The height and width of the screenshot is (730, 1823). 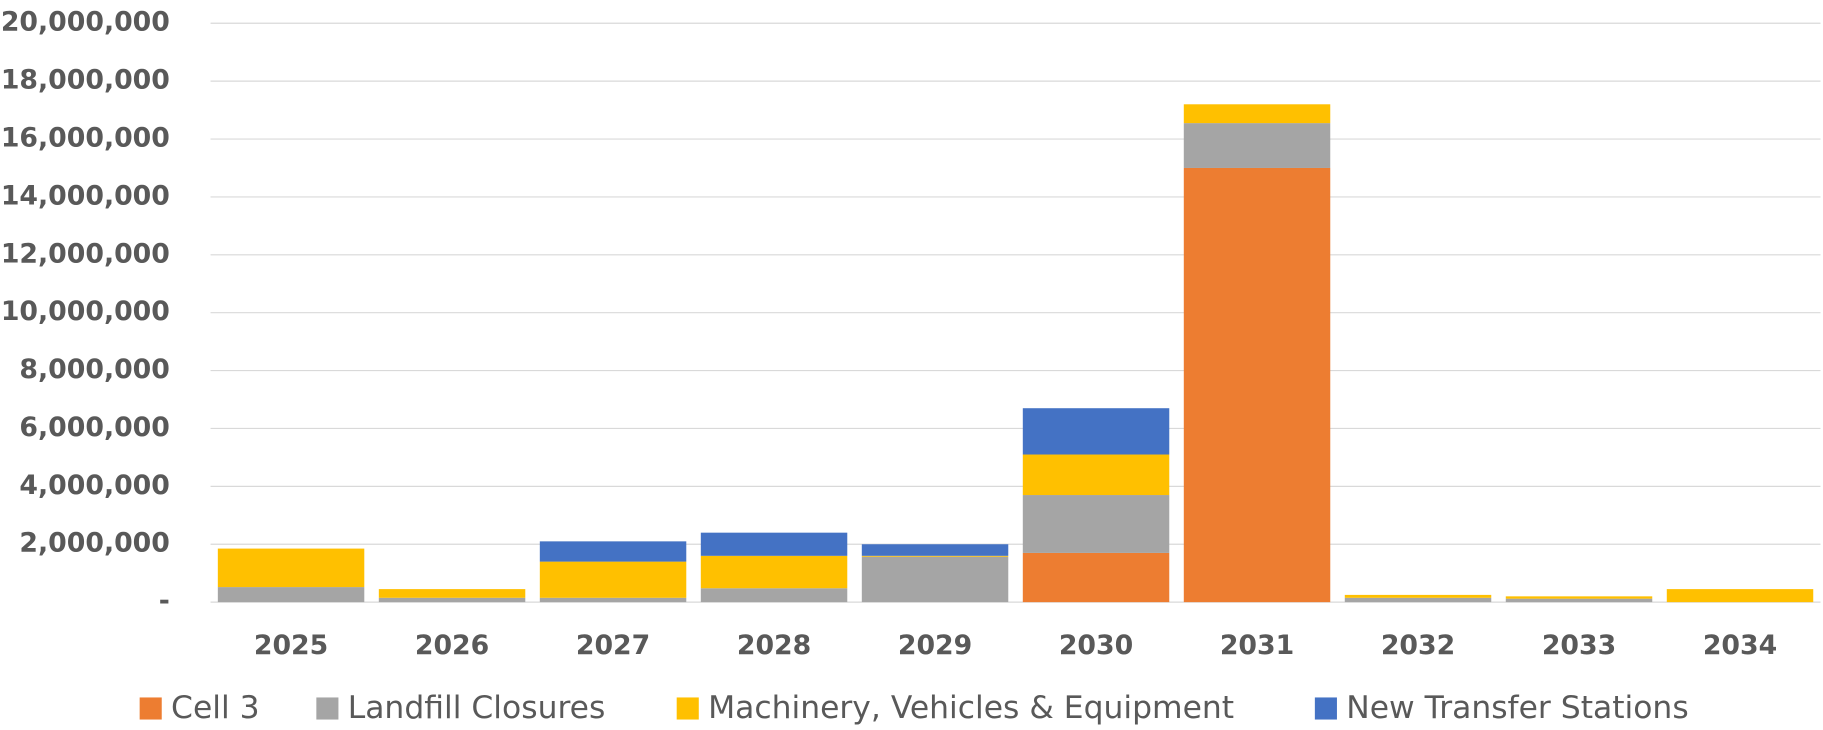 I want to click on y-tick-label: 2,000,000, so click(x=94, y=543).